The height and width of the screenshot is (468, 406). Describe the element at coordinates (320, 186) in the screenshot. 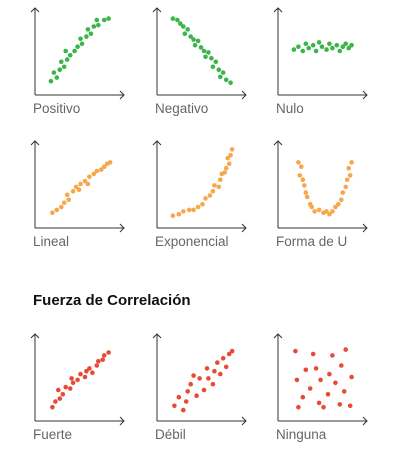

I see `scatter-plot-forma-de-u` at that location.